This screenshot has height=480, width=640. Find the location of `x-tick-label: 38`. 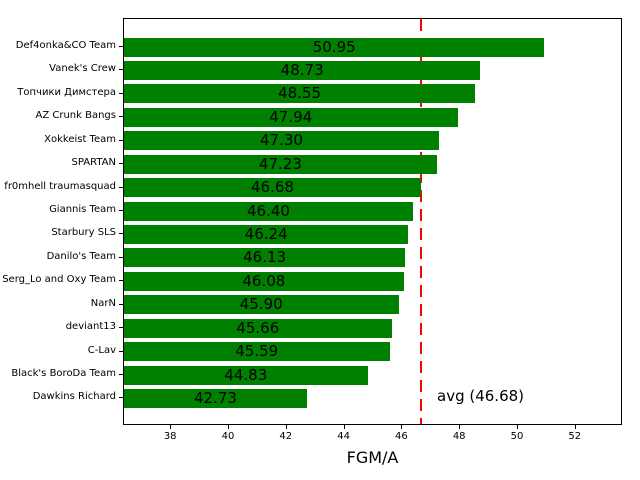

x-tick-label: 38 is located at coordinates (170, 436).